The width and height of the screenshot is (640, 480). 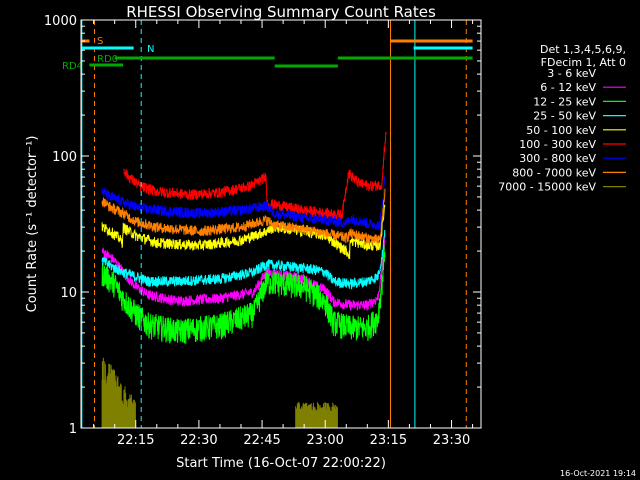 What do you see at coordinates (583, 49) in the screenshot?
I see `legend-header-detectors: Det 1,3,4,5,6,9,` at bounding box center [583, 49].